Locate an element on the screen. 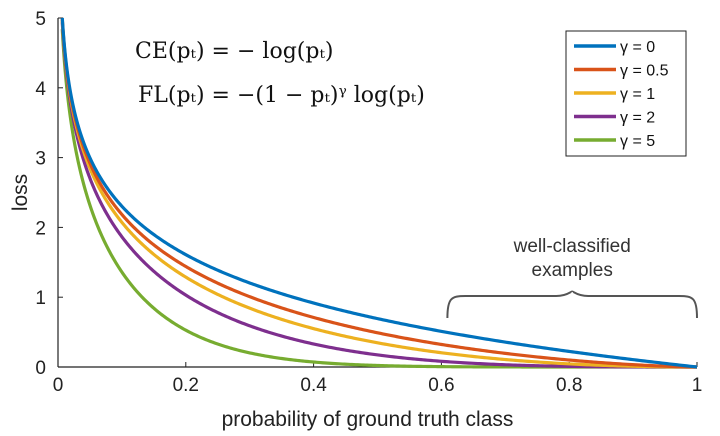  formula-fl: FL(pₜ) = −(1 − pₜ)ᵞ log(pₜ) is located at coordinates (281, 95).